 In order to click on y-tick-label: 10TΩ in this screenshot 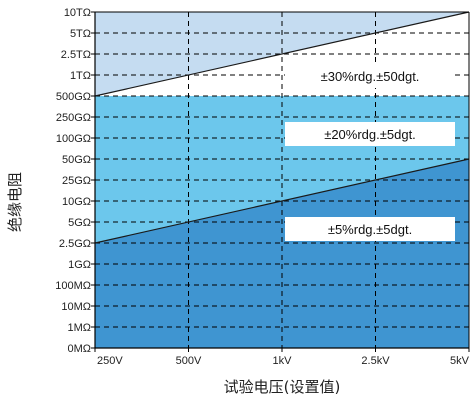, I will do `click(77, 13)`.